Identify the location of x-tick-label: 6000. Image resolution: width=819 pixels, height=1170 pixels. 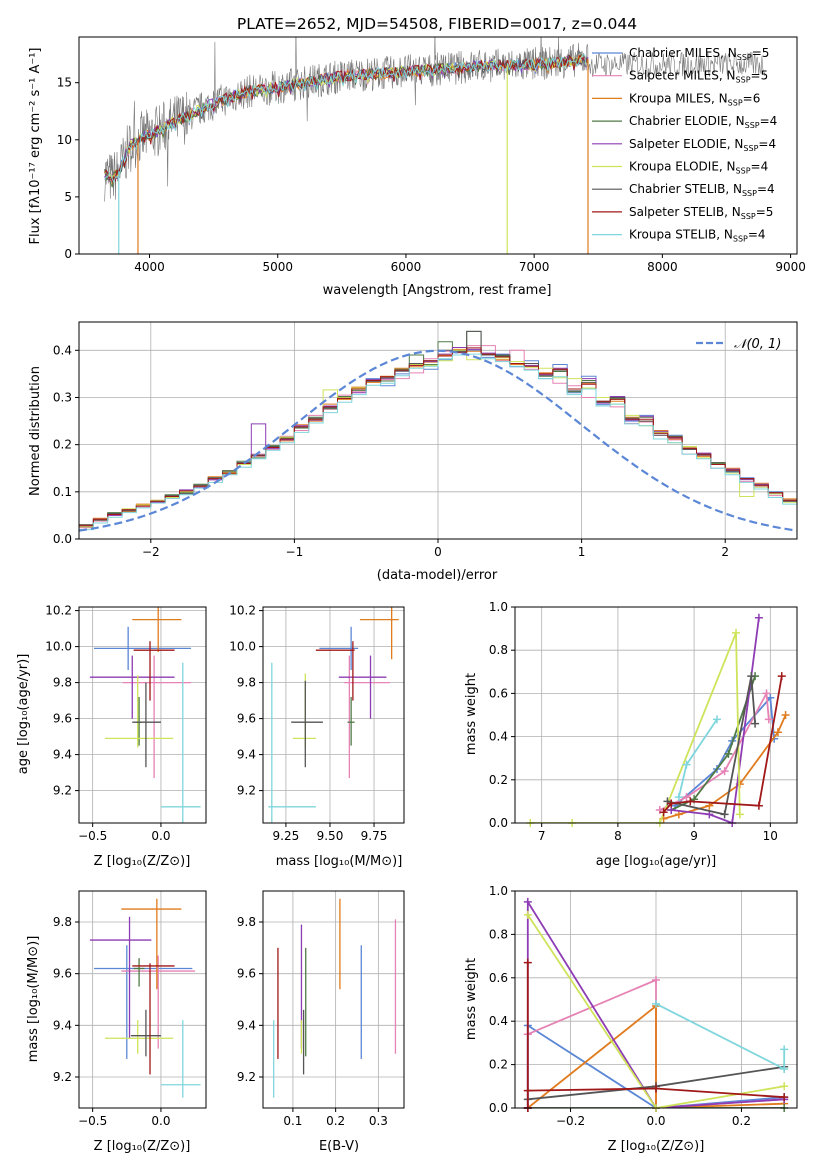
(406, 267).